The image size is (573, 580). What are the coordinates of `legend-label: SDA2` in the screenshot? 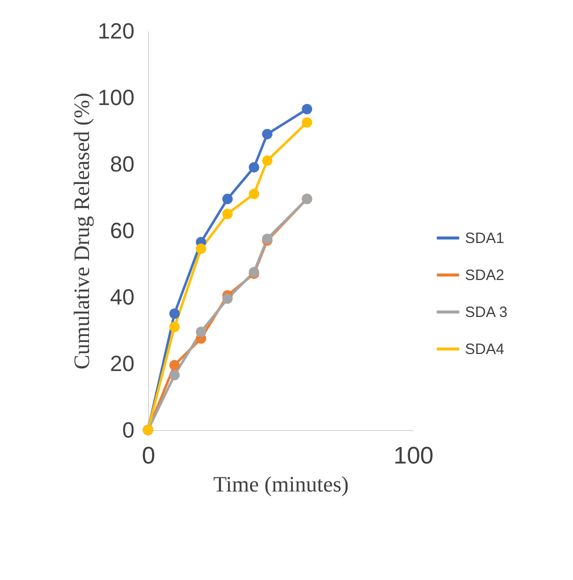 It's located at (484, 275).